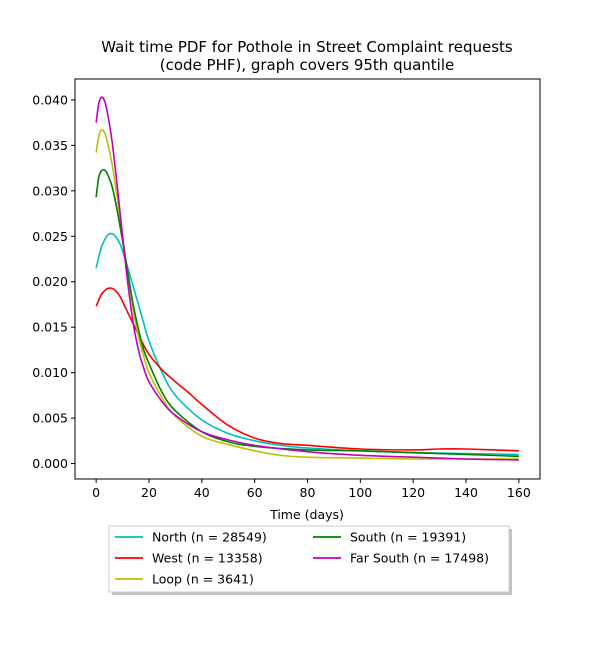 The width and height of the screenshot is (600, 650). What do you see at coordinates (50, 327) in the screenshot?
I see `y-tick-label: 0.015` at bounding box center [50, 327].